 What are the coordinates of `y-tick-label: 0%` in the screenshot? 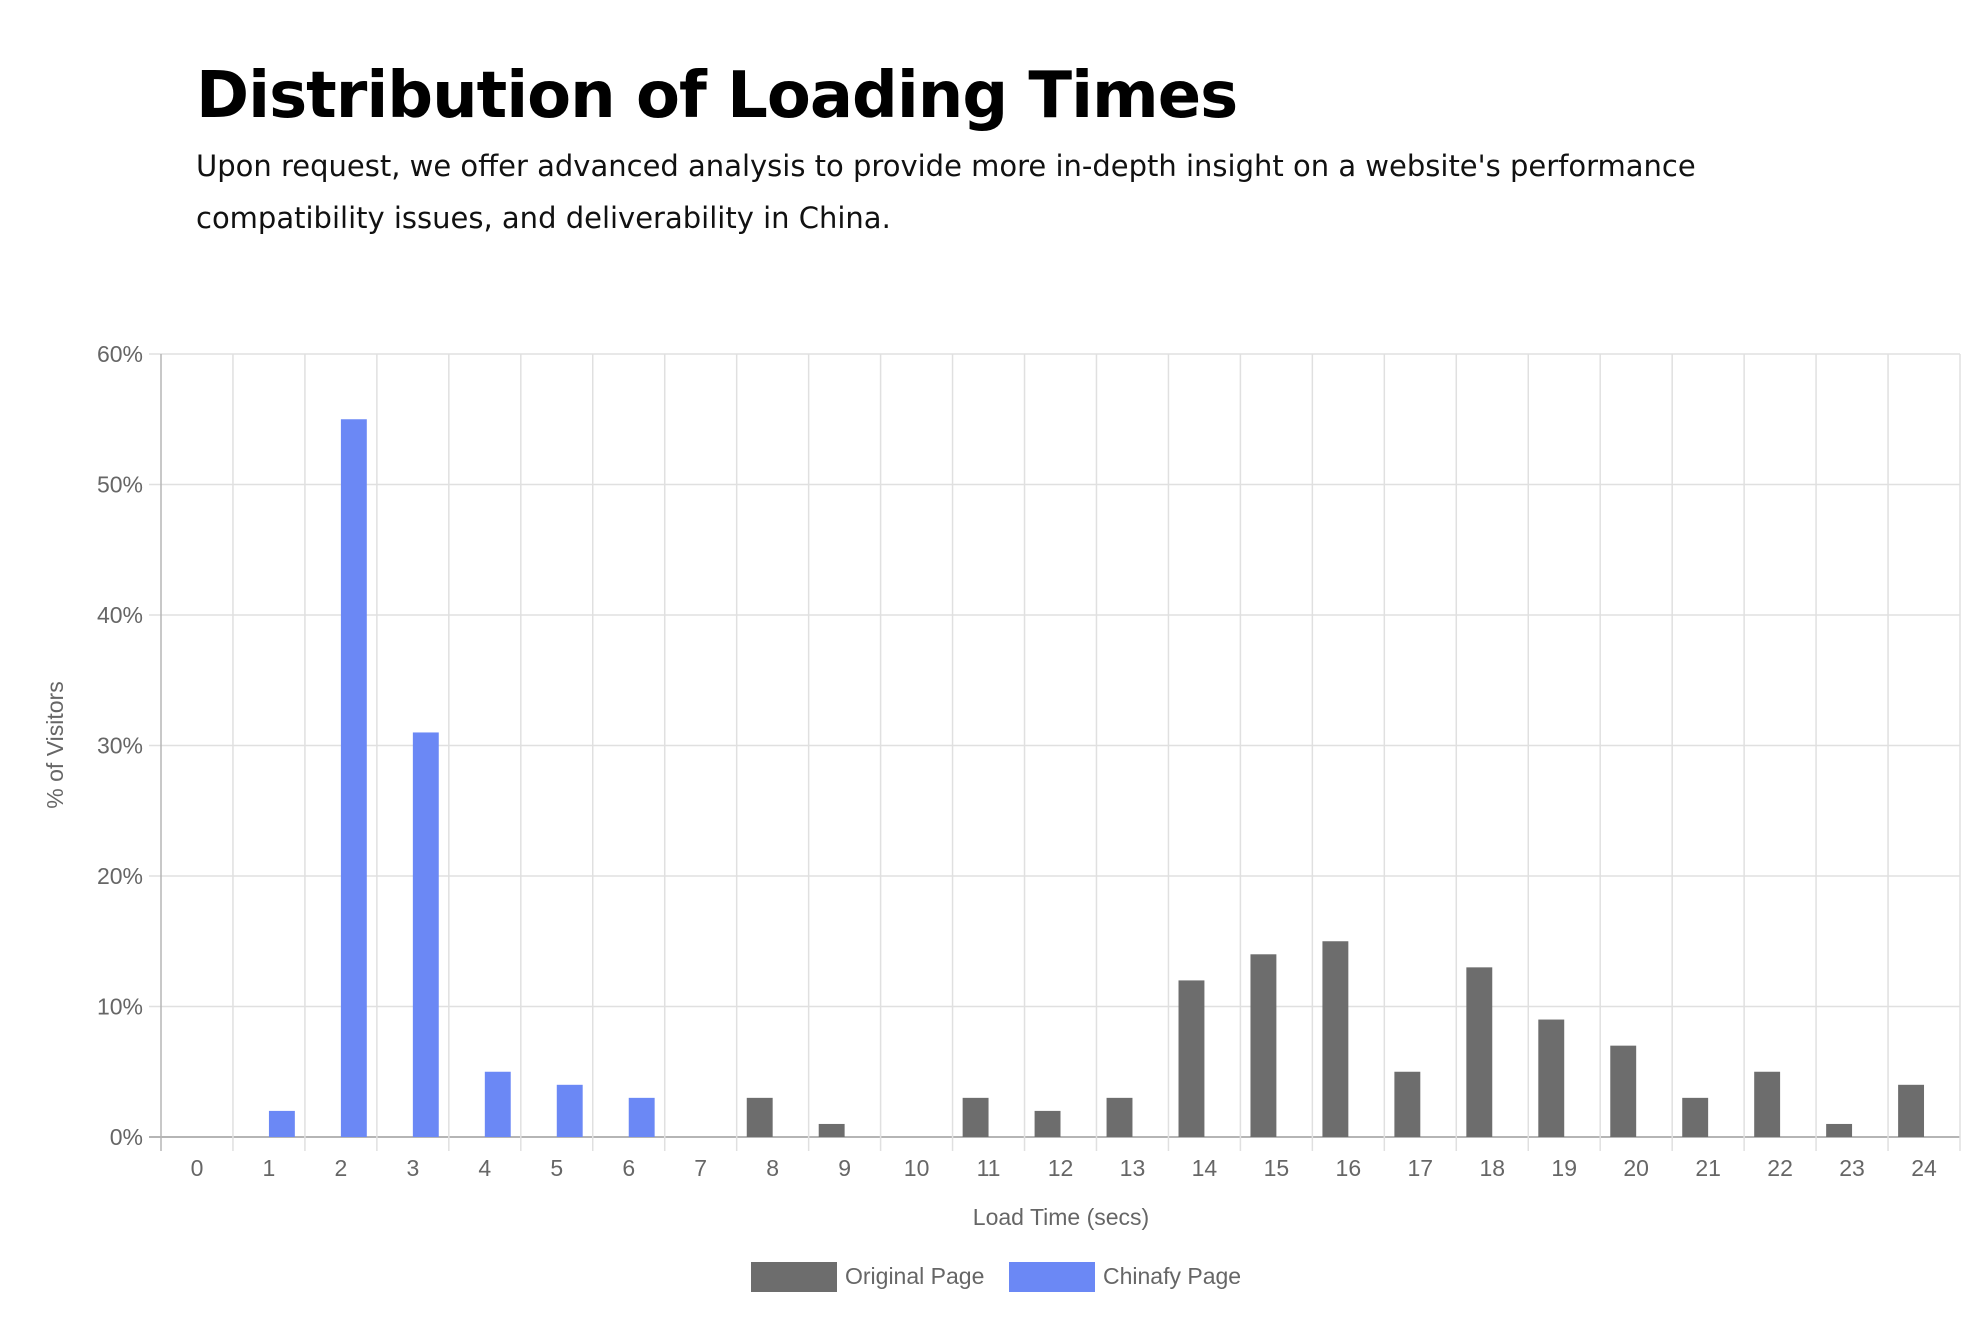 It's located at (126, 1137).